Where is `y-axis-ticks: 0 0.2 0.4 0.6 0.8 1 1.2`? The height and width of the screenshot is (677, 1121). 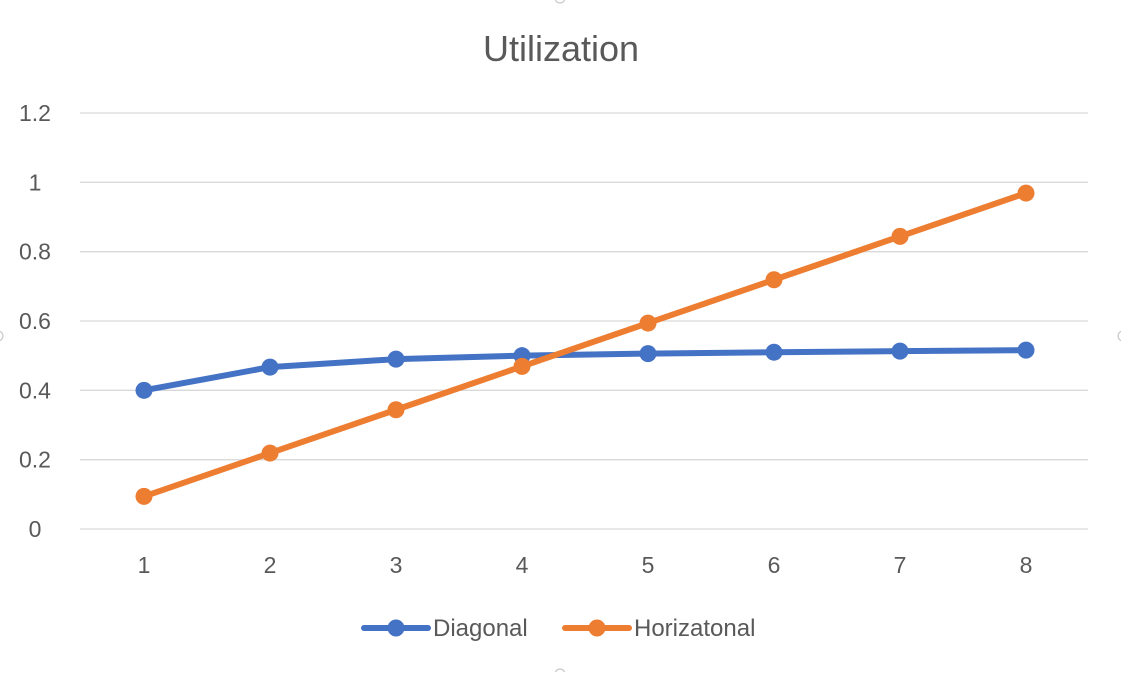 y-axis-ticks: 0 0.2 0.4 0.6 0.8 1 1.2 is located at coordinates (35, 321).